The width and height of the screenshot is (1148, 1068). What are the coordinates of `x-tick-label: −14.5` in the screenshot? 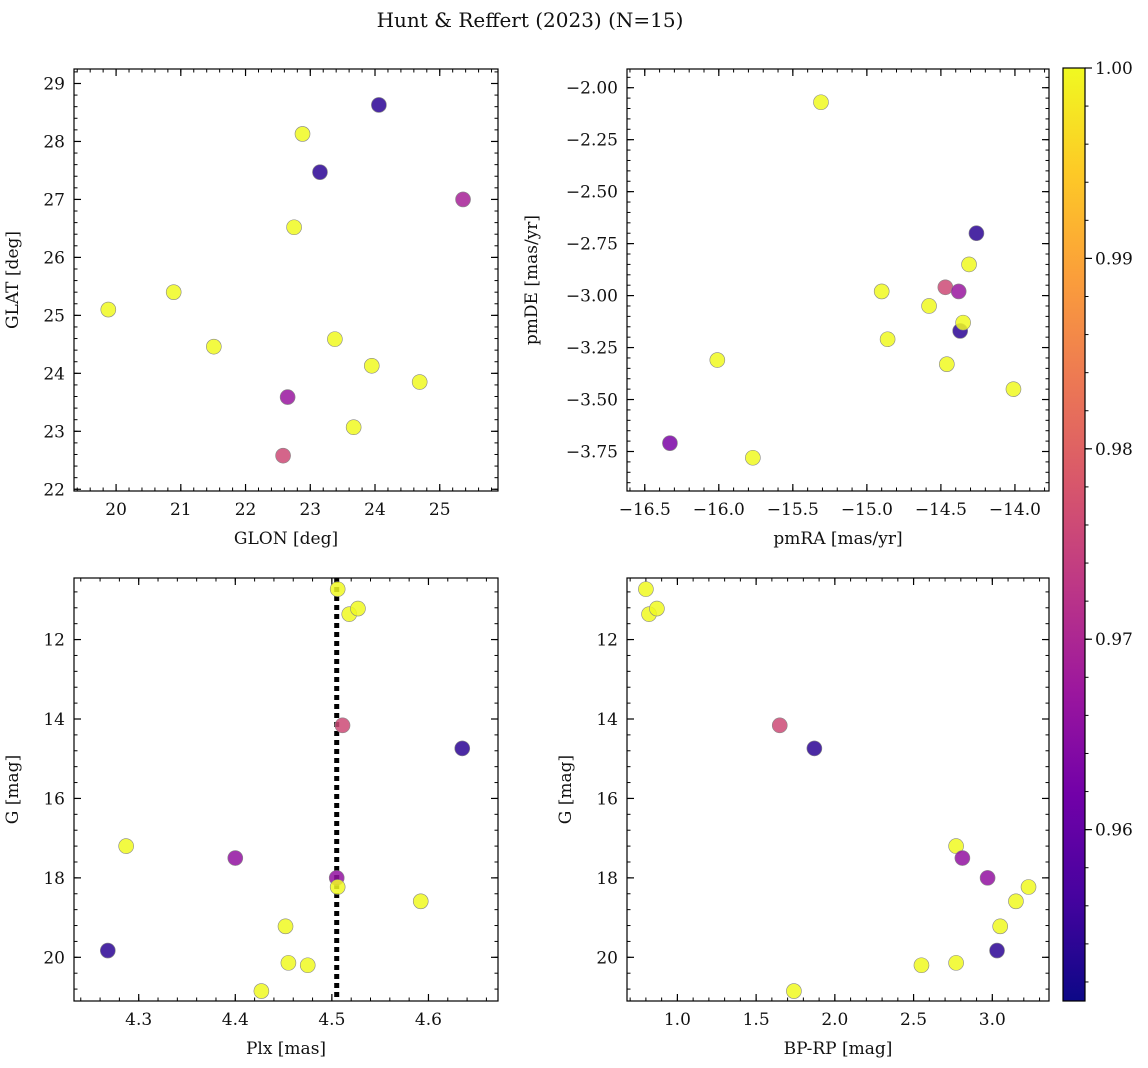 It's located at (941, 510).